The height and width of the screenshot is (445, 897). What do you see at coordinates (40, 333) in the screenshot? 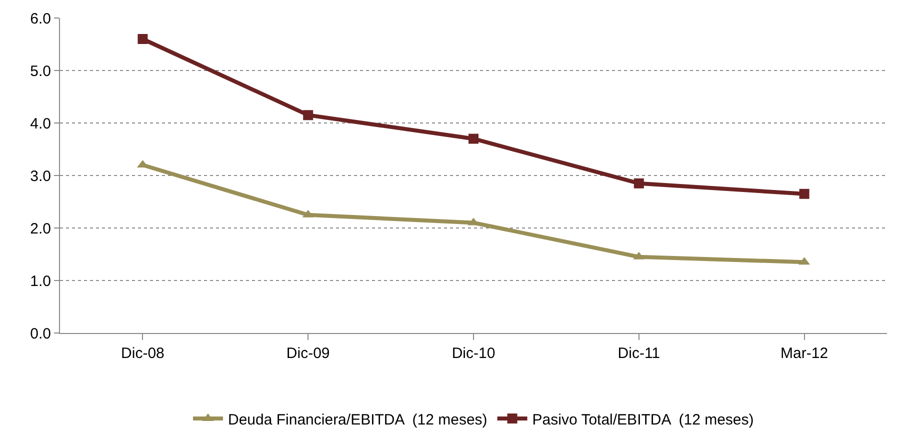
I see `y-tick-label: 0.0` at bounding box center [40, 333].